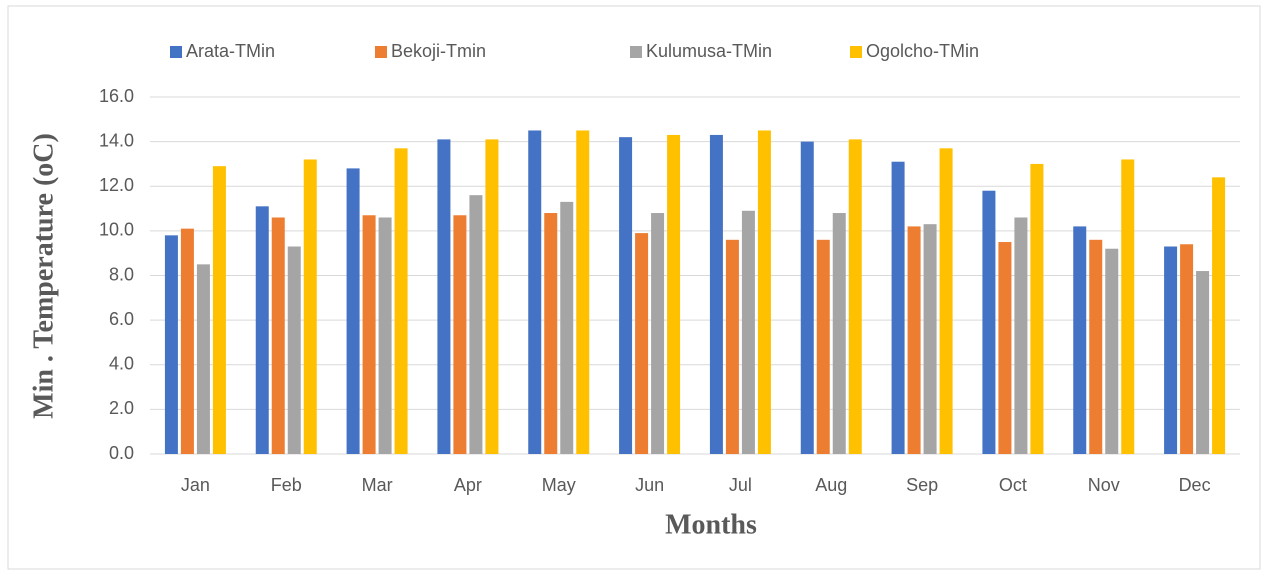 The width and height of the screenshot is (1268, 576). I want to click on y-tick-label: 6.0, so click(121, 319).